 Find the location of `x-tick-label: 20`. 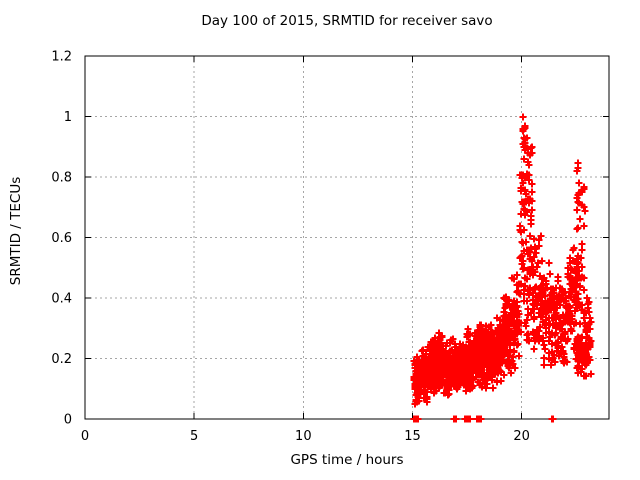

x-tick-label: 20 is located at coordinates (521, 436).